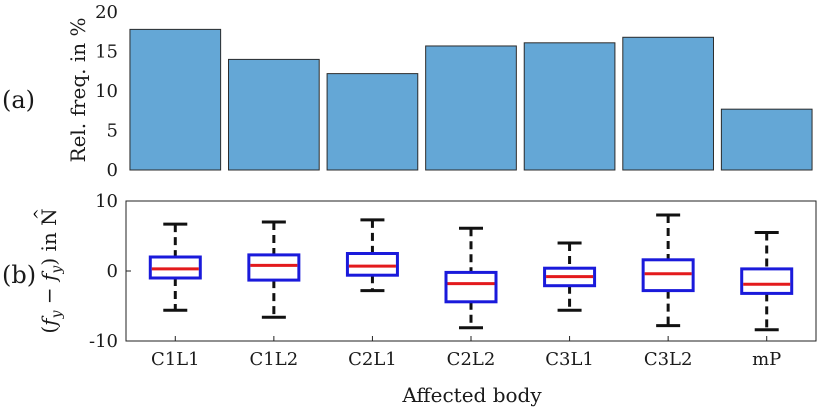 The width and height of the screenshot is (831, 410). What do you see at coordinates (766, 359) in the screenshot?
I see `category-label-mP: mP` at bounding box center [766, 359].